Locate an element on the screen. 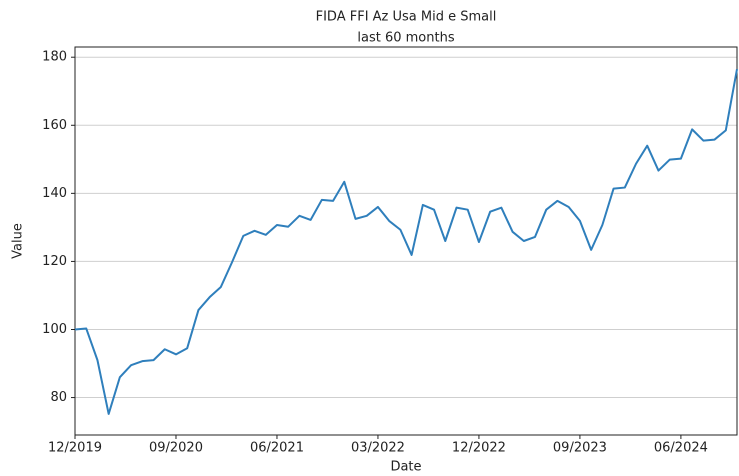 The width and height of the screenshot is (739, 476). x-tick-label: 09/2023 is located at coordinates (580, 448).